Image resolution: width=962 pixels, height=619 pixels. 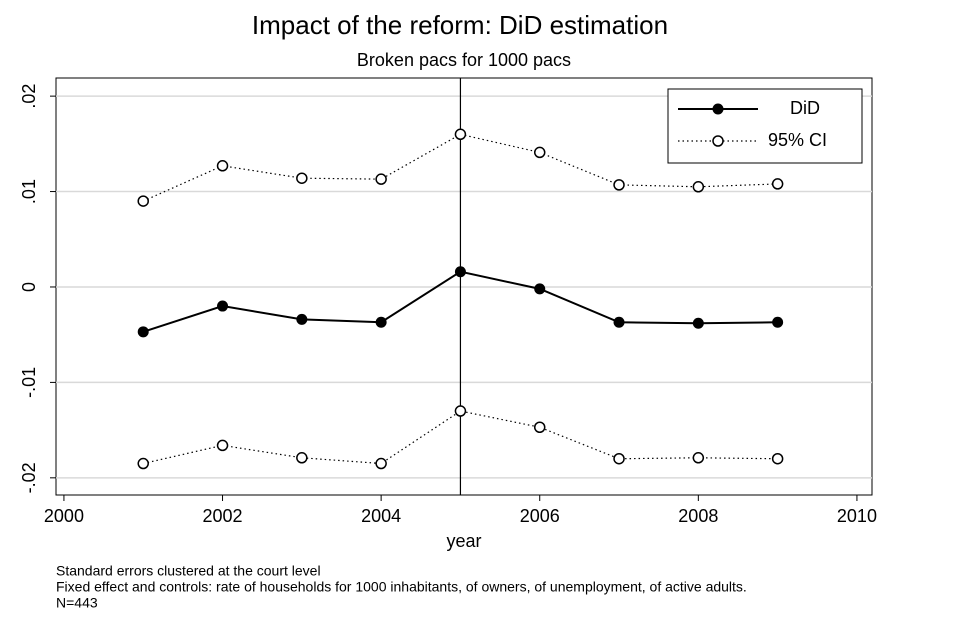 What do you see at coordinates (857, 516) in the screenshot?
I see `x-tick-label: 2010` at bounding box center [857, 516].